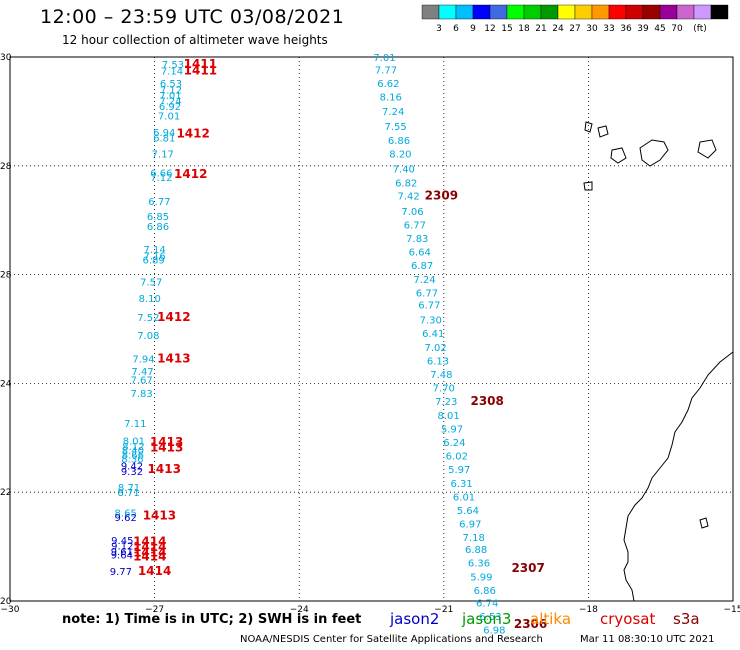  What do you see at coordinates (574, 29) in the screenshot?
I see `colorbar-label: 27` at bounding box center [574, 29].